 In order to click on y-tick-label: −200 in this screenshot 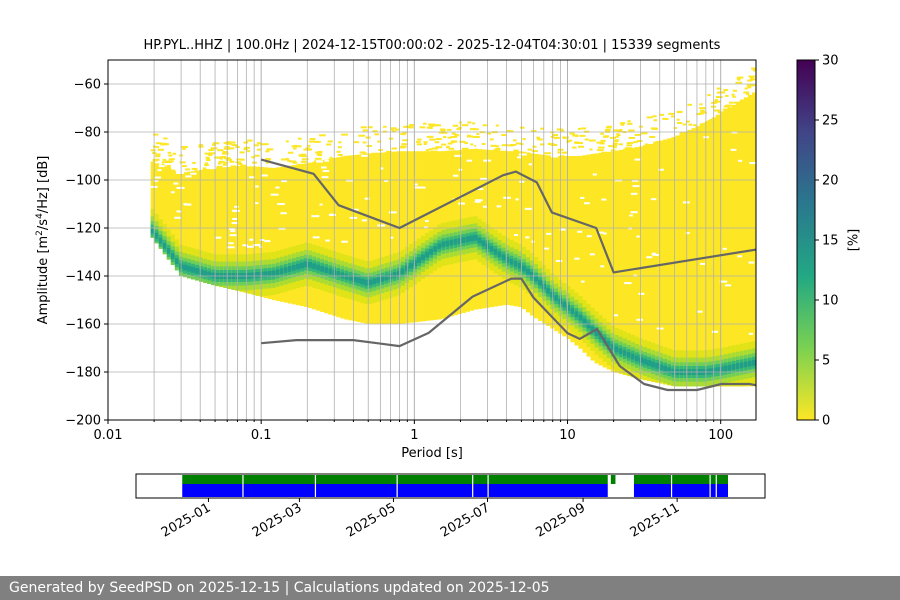, I will do `click(83, 421)`.